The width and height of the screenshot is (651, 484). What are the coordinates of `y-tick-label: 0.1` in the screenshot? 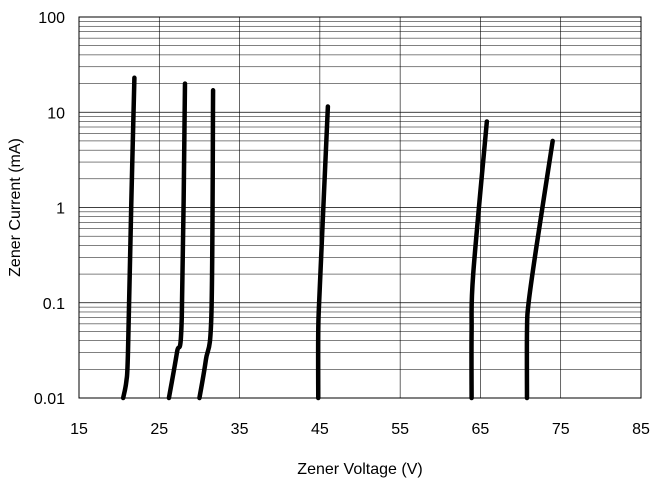 It's located at (54, 304).